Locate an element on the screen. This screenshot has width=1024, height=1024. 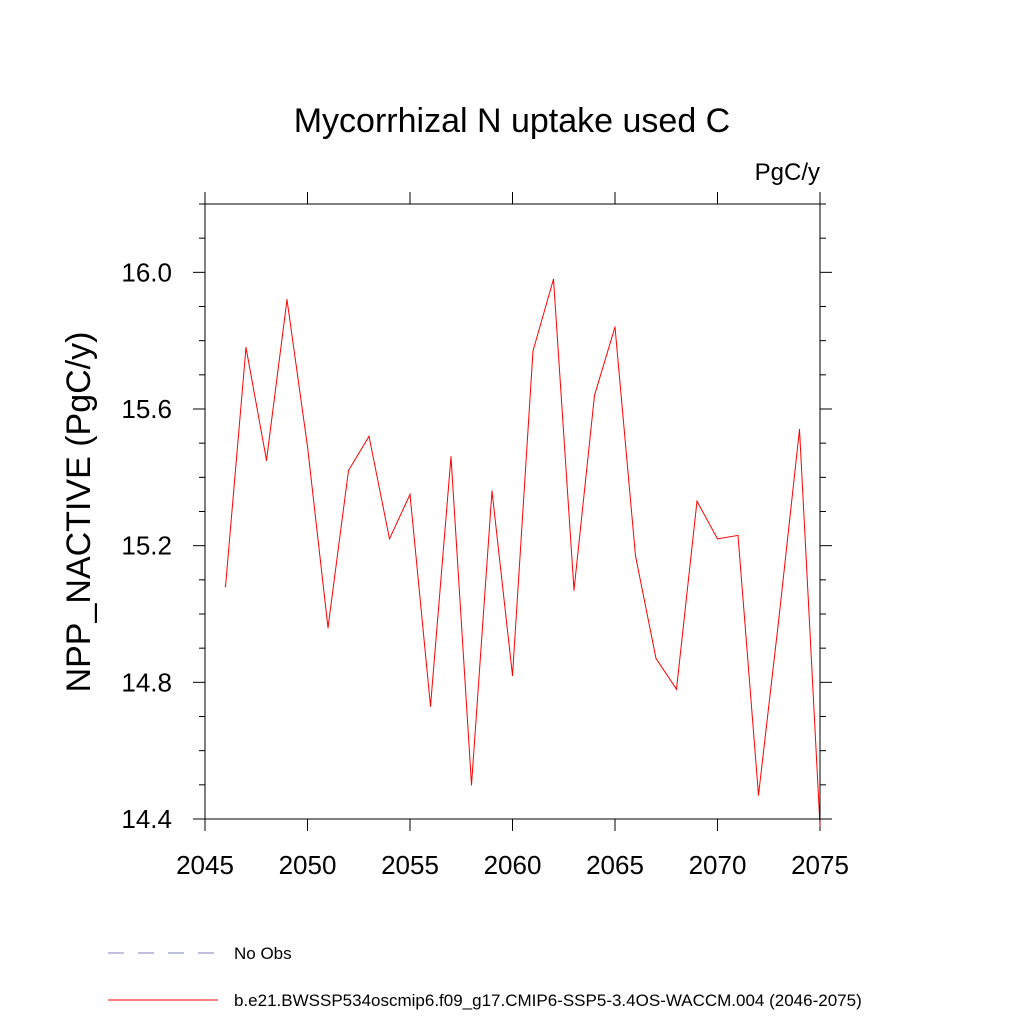
x-tick-label: 2055 is located at coordinates (410, 865).